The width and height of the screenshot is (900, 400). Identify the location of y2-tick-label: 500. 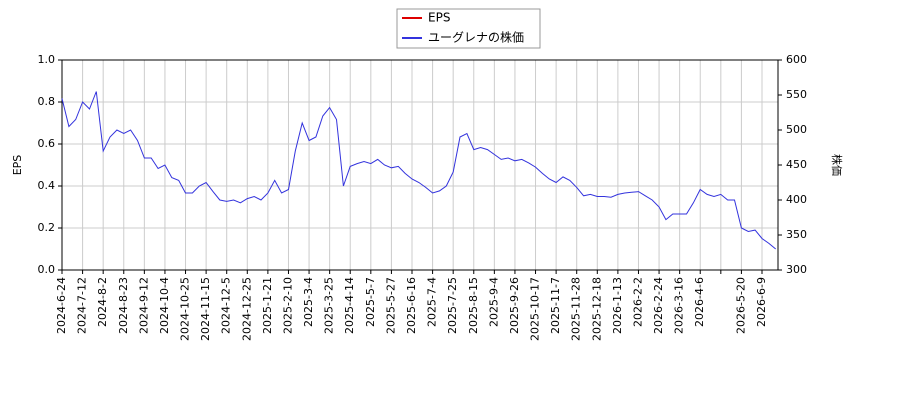
(796, 129).